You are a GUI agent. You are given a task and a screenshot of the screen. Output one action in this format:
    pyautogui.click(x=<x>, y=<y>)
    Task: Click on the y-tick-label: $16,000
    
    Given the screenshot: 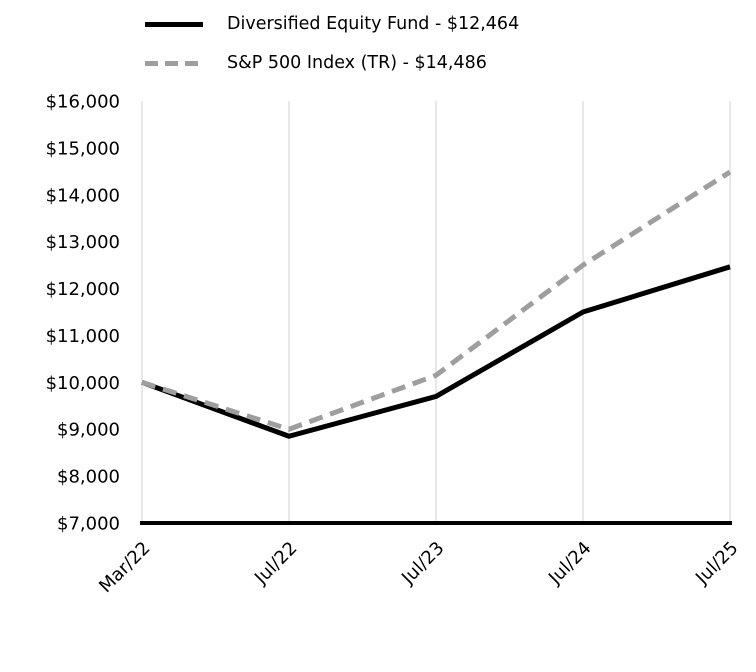 What is the action you would take?
    pyautogui.click(x=83, y=102)
    